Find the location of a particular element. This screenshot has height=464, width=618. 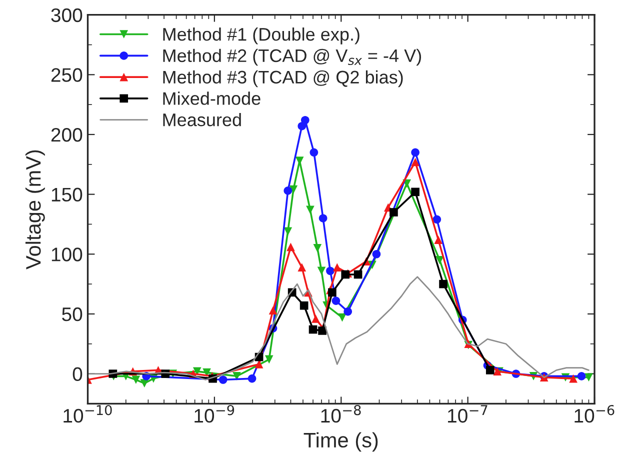

y-tick-label: 150 is located at coordinates (67, 195).